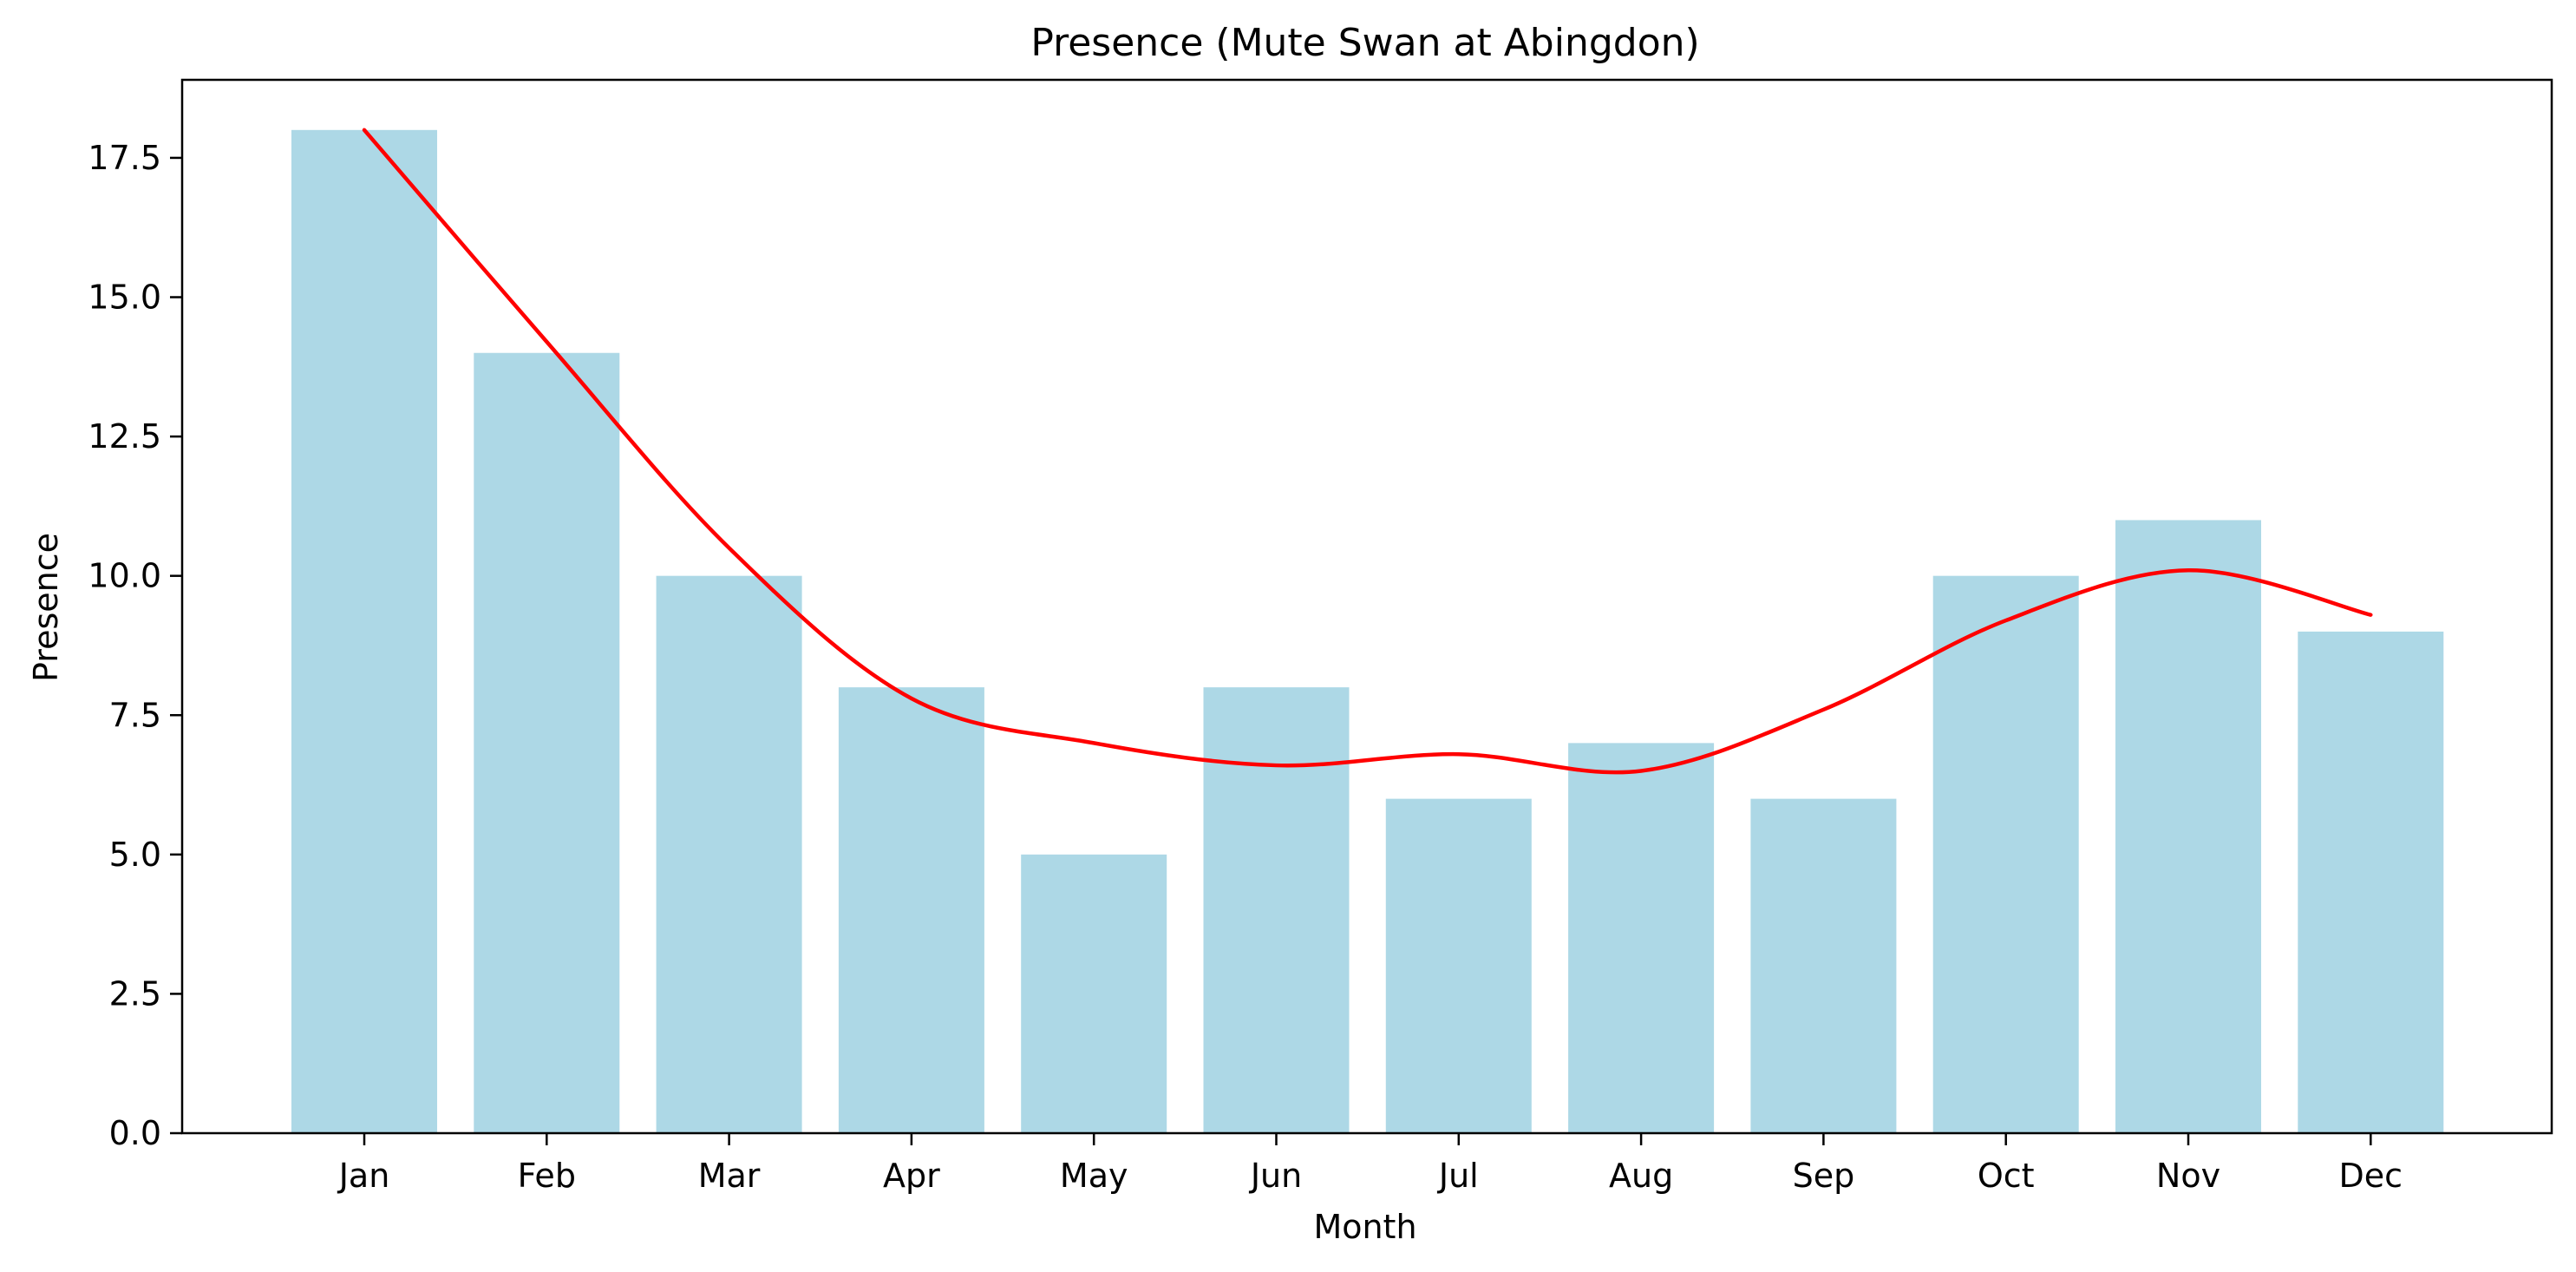  What do you see at coordinates (729, 1176) in the screenshot?
I see `x-tick-label: Mar` at bounding box center [729, 1176].